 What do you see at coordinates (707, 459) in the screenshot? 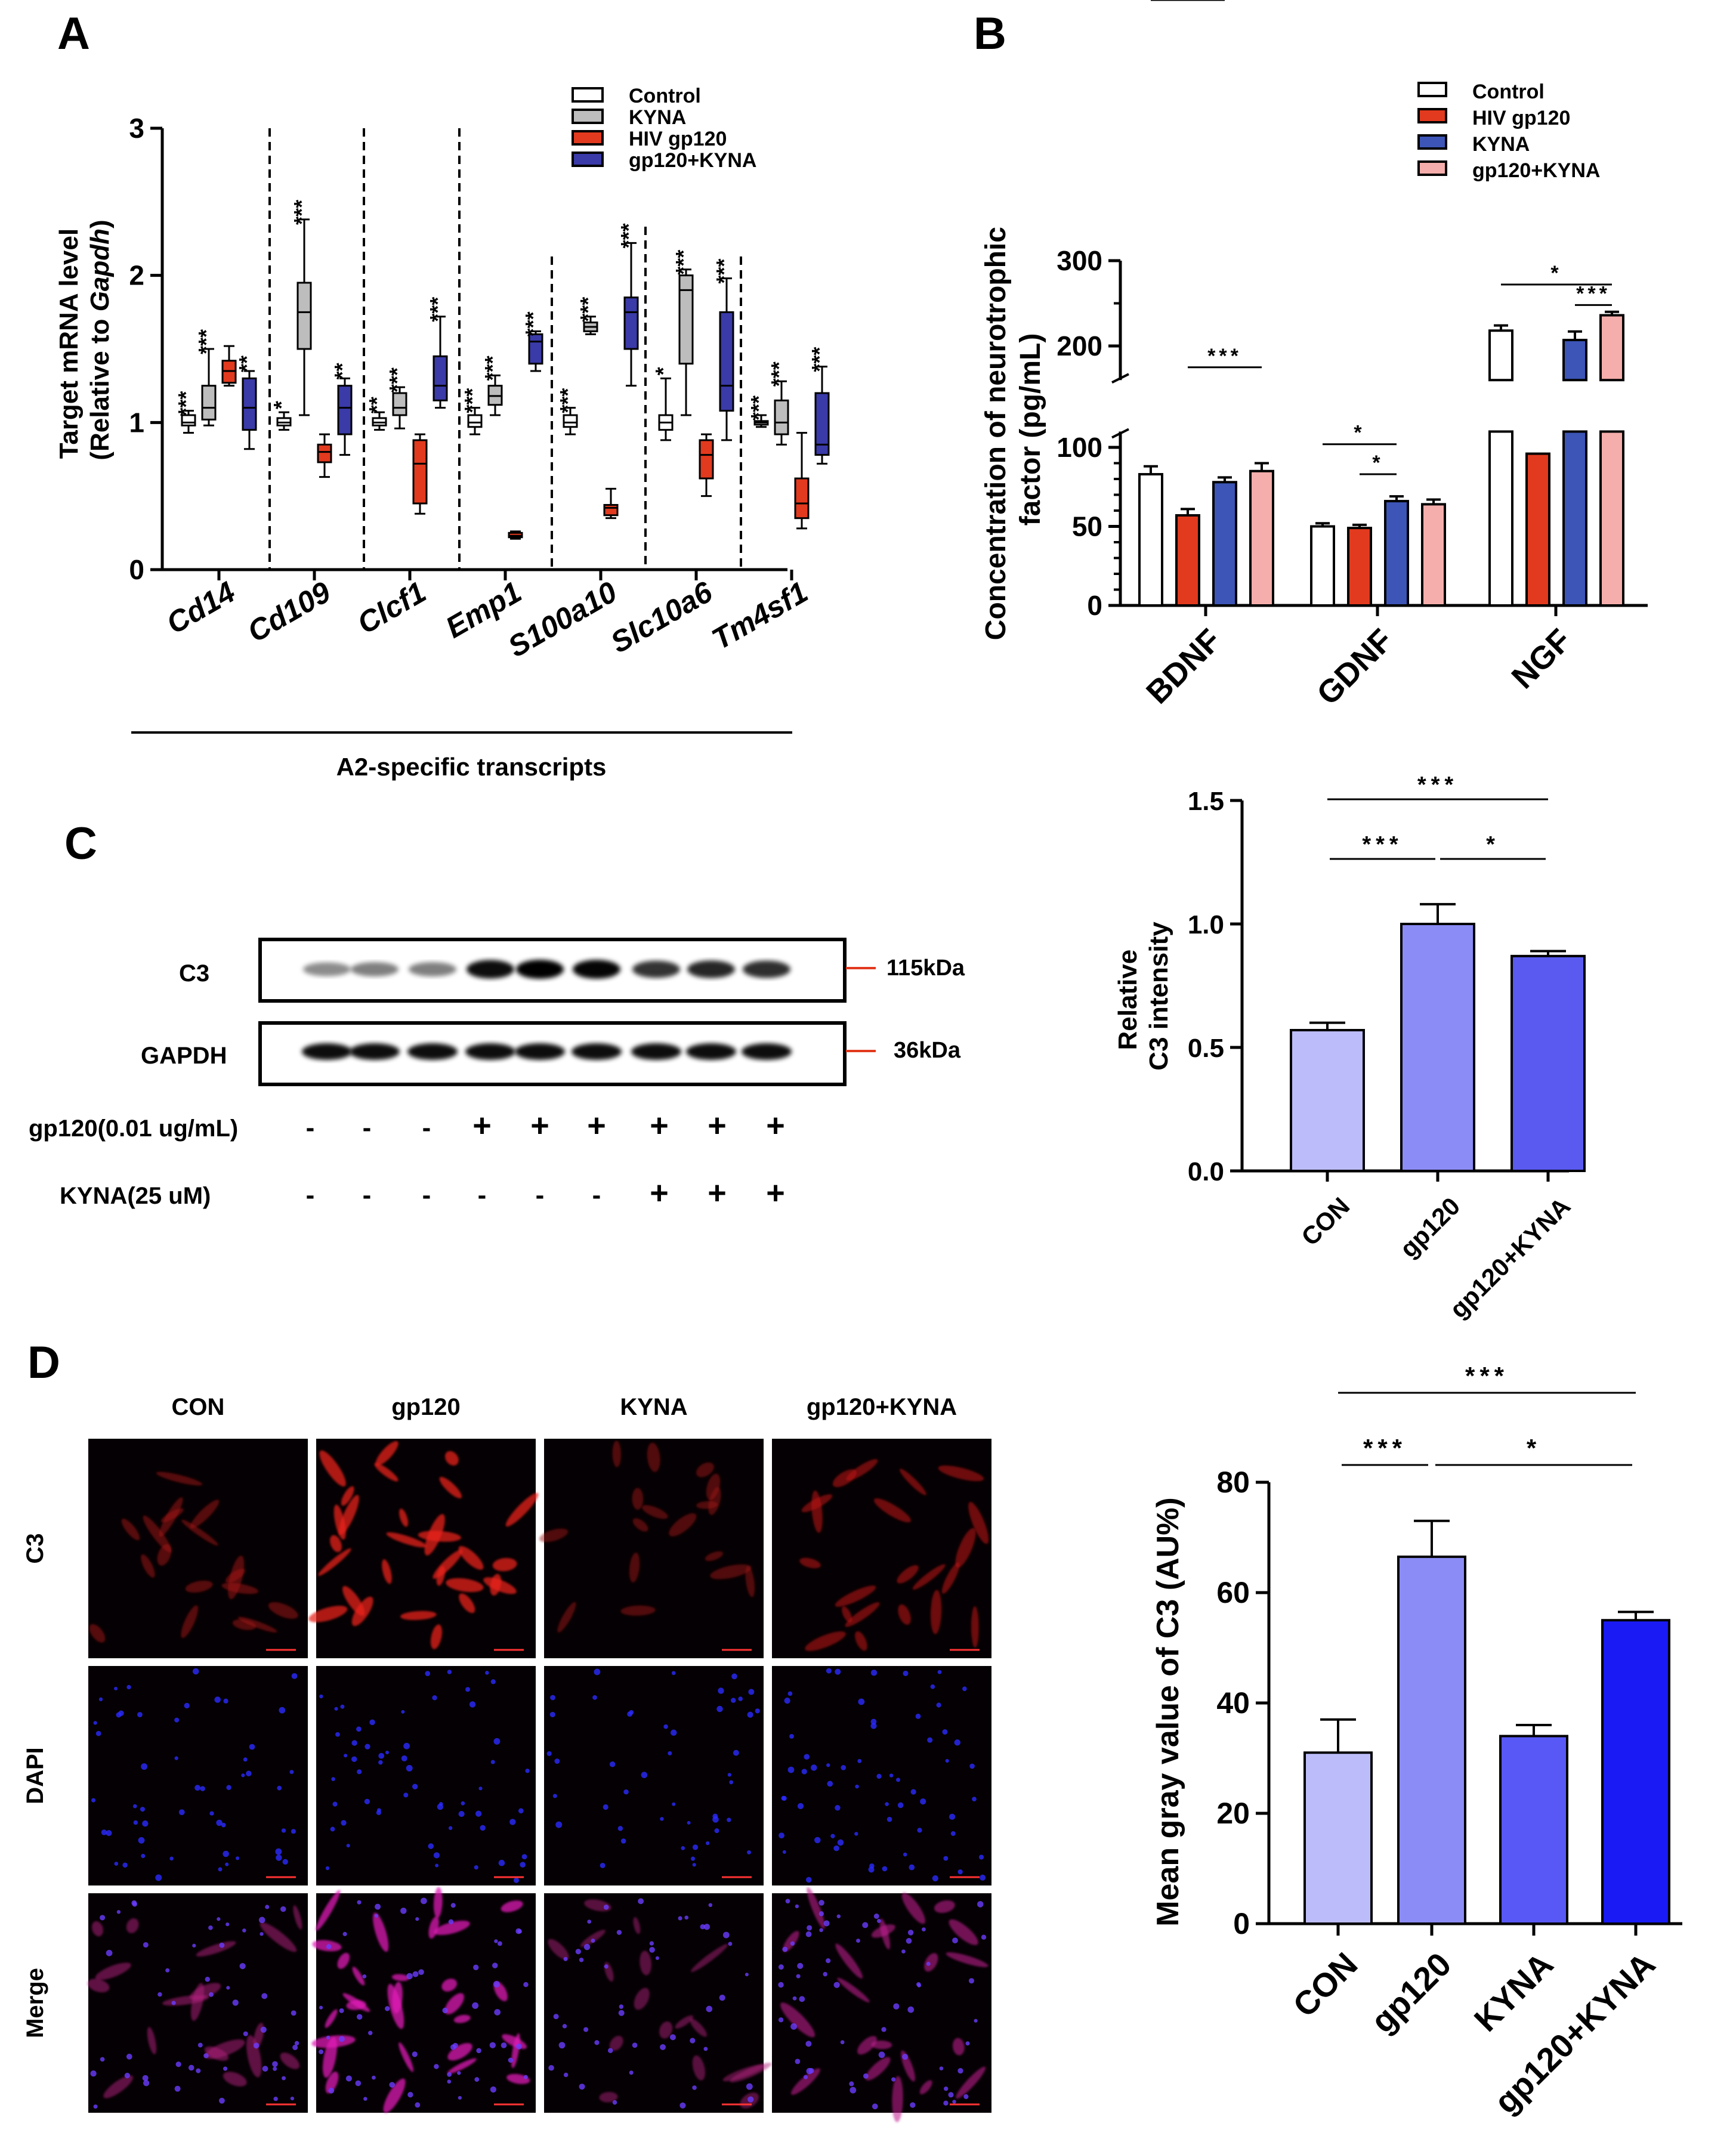
I see `box-hiv-gp120` at bounding box center [707, 459].